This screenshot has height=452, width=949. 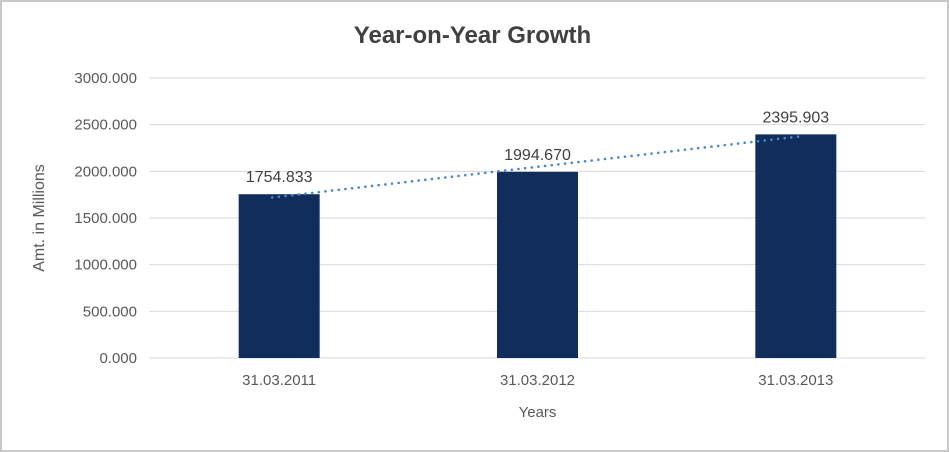 I want to click on y-tick-label: 2500.000, so click(x=105, y=125).